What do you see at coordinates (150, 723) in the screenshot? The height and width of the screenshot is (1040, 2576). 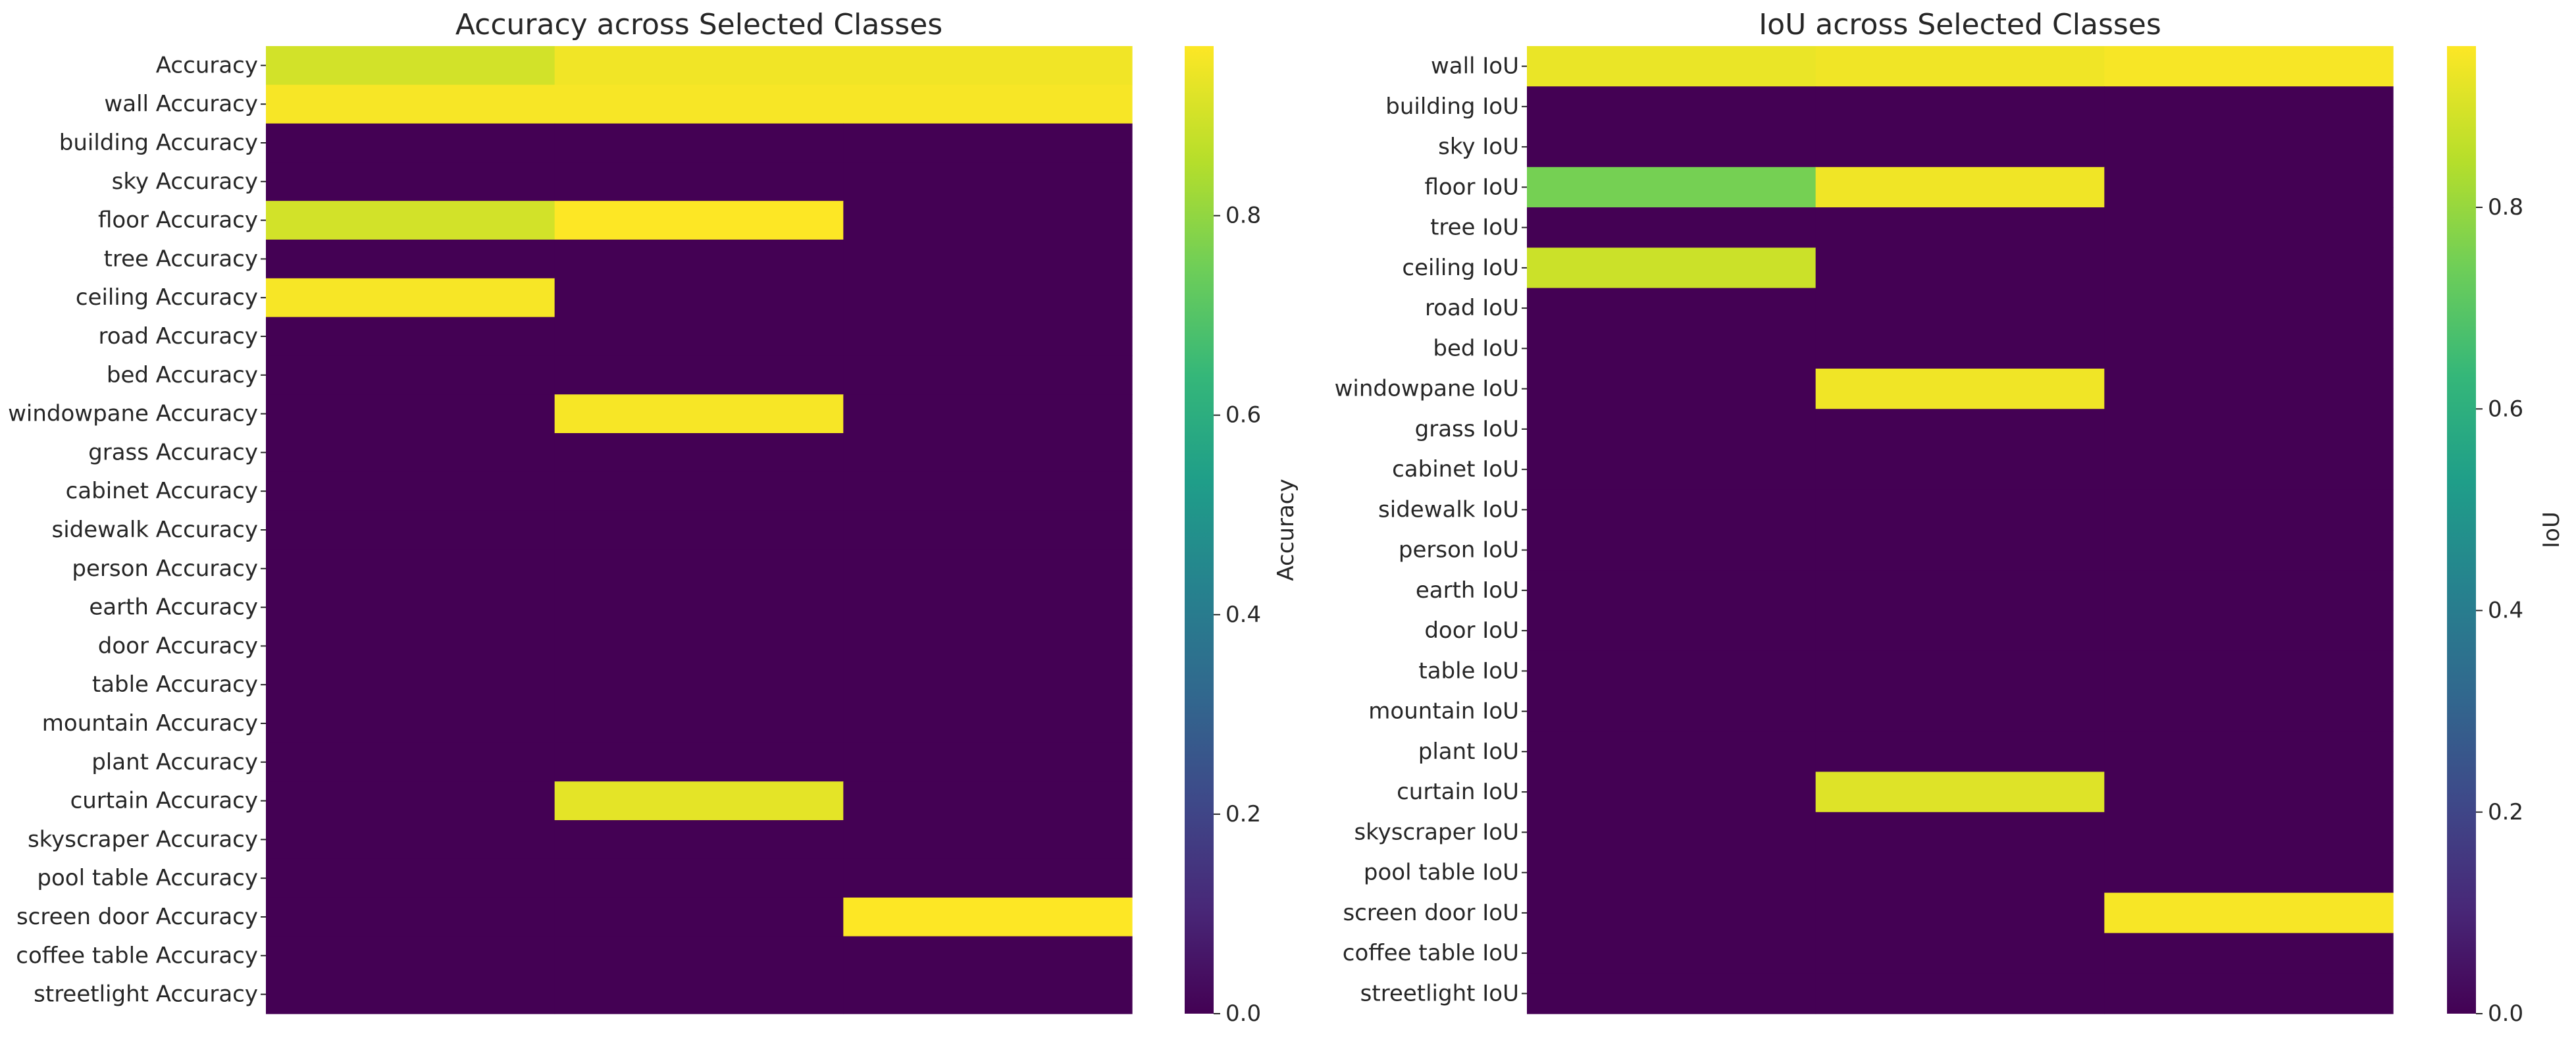 I see `y-tick-label: mountain Accuracy` at bounding box center [150, 723].